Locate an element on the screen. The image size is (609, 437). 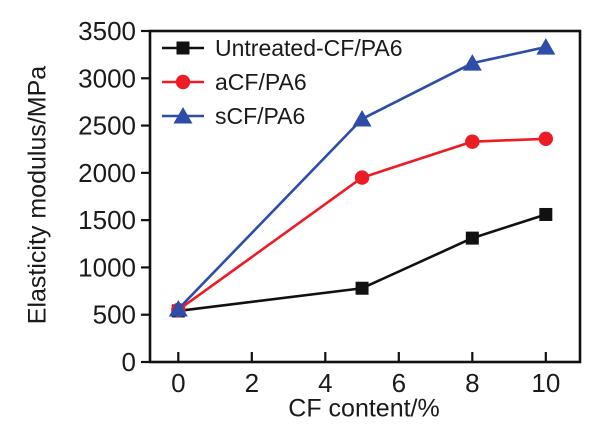
y-tick-label: 2000 is located at coordinates (107, 173).